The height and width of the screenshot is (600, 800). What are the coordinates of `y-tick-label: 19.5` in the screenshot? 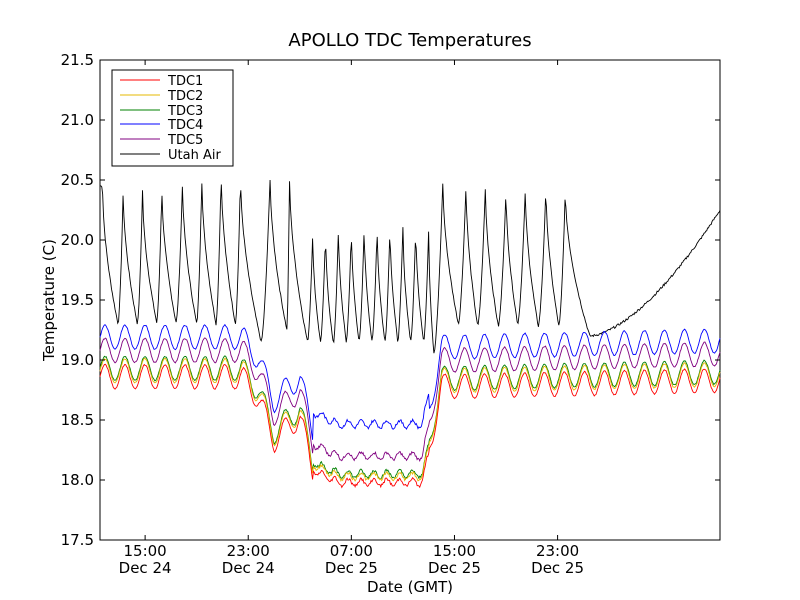 It's located at (77, 300).